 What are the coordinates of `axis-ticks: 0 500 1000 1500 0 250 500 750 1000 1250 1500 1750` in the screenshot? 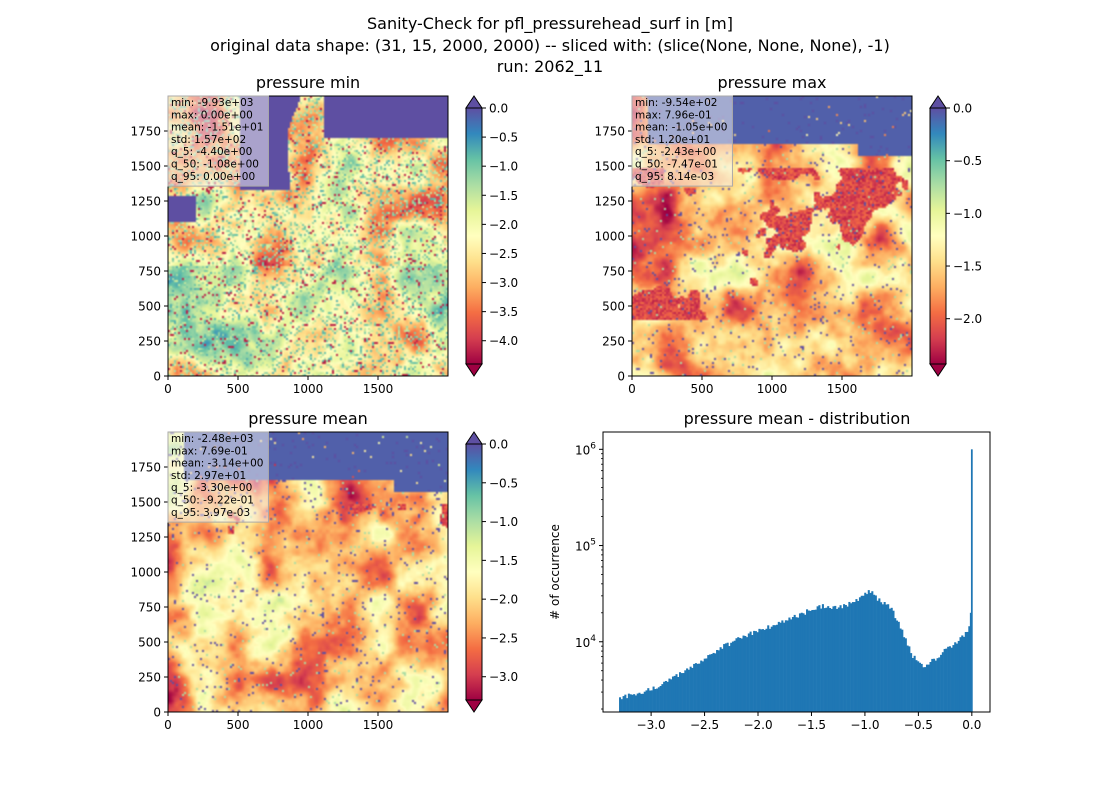 It's located at (725, 261).